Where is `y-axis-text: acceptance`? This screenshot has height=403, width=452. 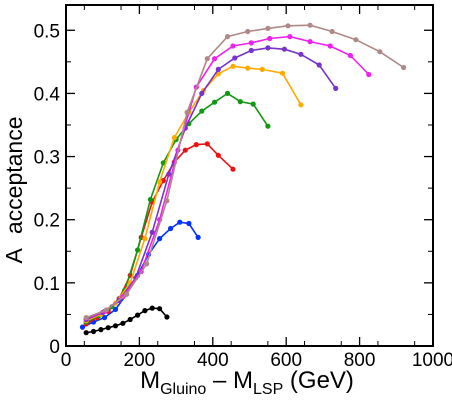
y-axis-text: acceptance is located at coordinates (14, 176).